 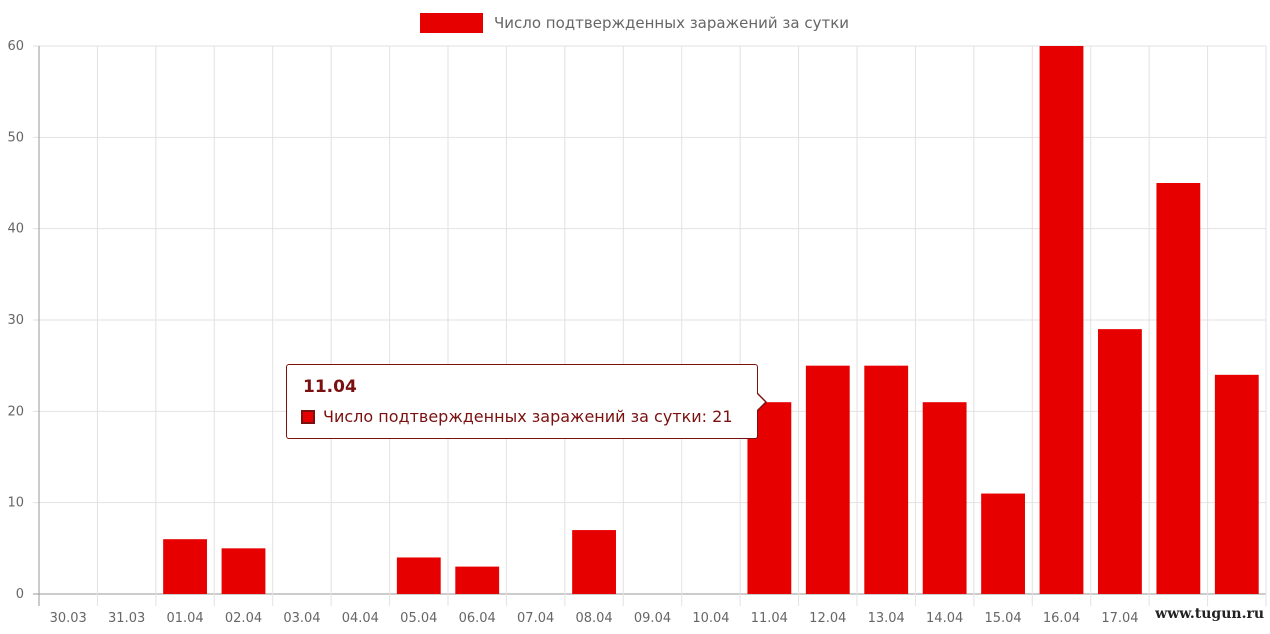 I want to click on x-tick-label: 31.03, so click(x=126, y=618).